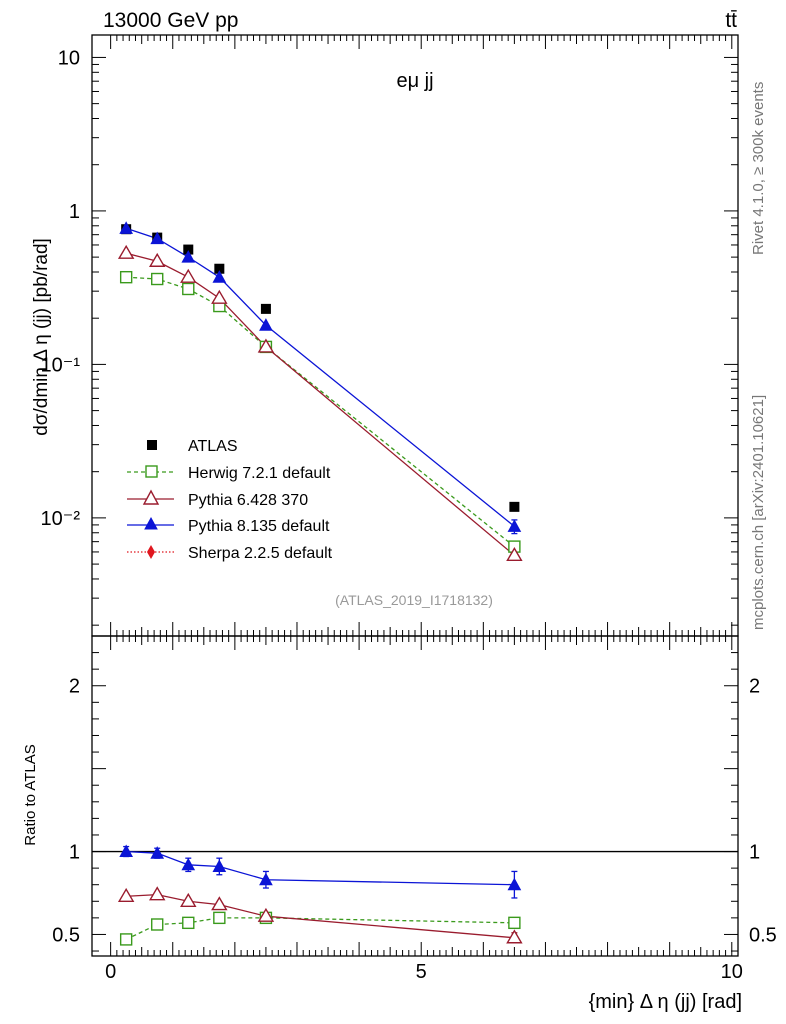 This screenshot has height=1024, width=786. Describe the element at coordinates (61, 288) in the screenshot. I see `main-y-tick-labels: 10 1 10⁻¹ 10⁻²` at that location.